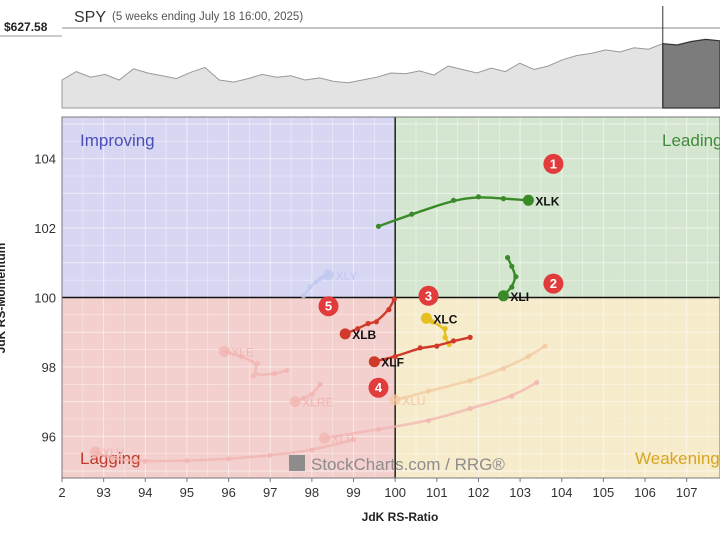  Describe the element at coordinates (224, 351) in the screenshot. I see `series-head-xle` at that location.